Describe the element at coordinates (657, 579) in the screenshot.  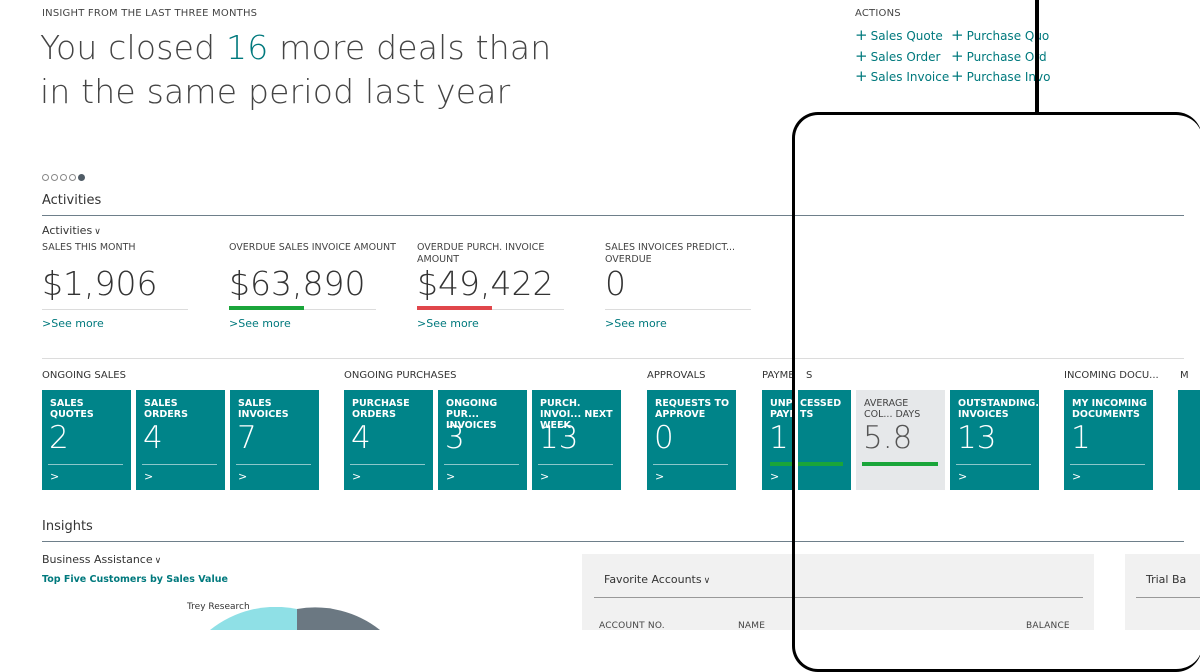
I see `favorite-accounts-dropdown: Favorite Accounts ∨` at that location.